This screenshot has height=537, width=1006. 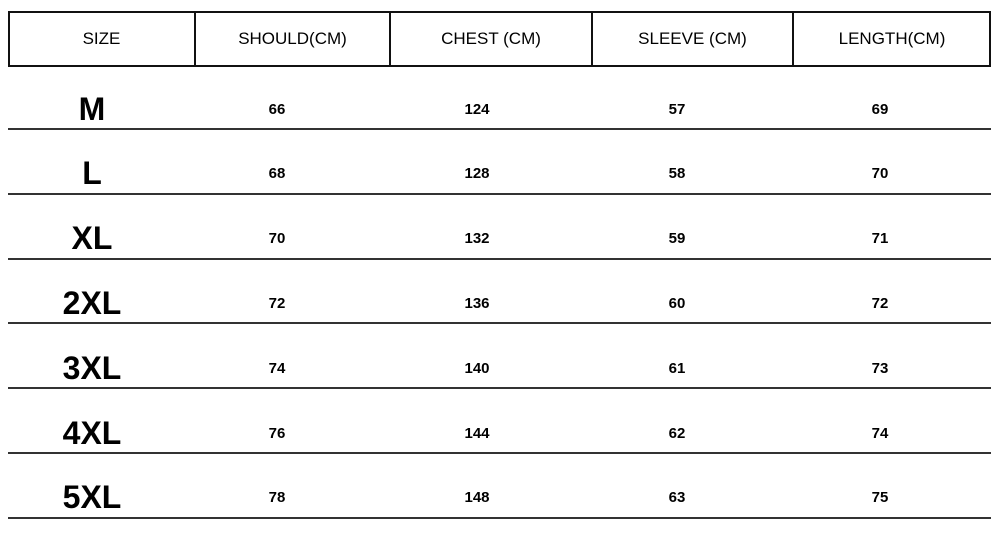 I want to click on measurement: 62, so click(x=677, y=433).